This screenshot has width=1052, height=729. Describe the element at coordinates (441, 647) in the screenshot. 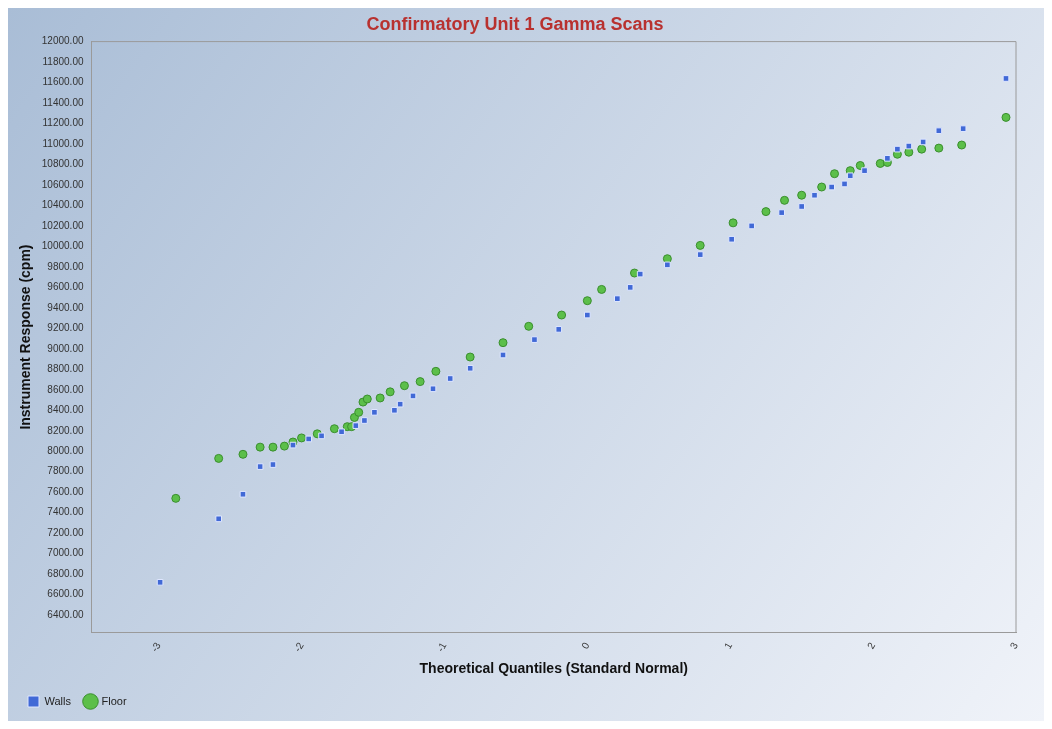

I see `x-tick-label: -1` at that location.